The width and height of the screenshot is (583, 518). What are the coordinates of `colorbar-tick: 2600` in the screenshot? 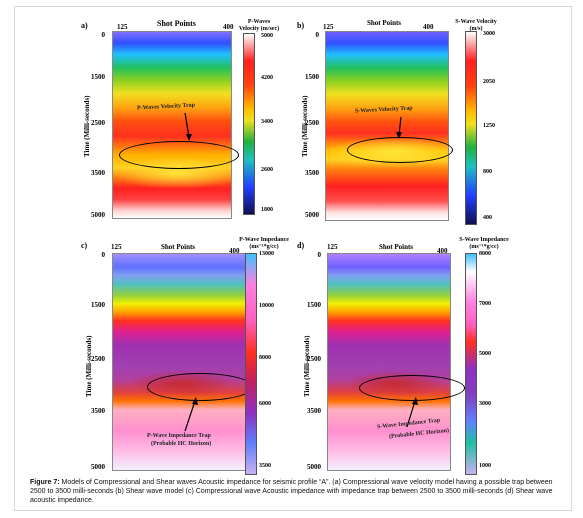 It's located at (267, 170).